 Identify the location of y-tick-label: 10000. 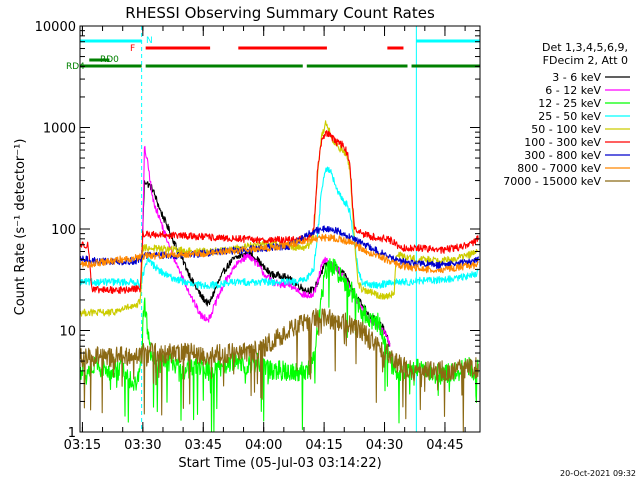
(55, 27).